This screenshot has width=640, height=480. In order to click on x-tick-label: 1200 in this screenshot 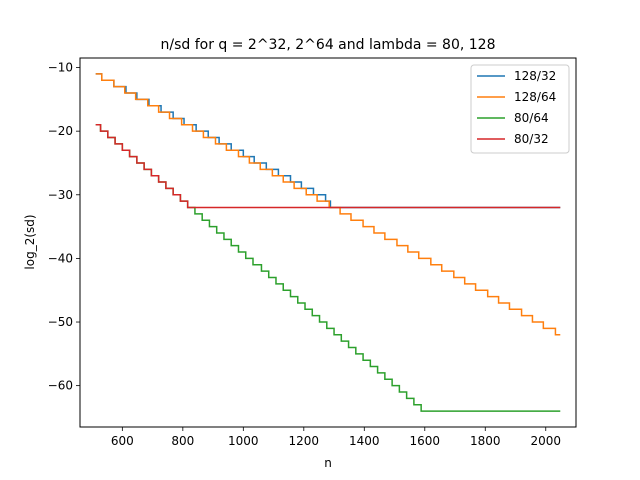, I will do `click(304, 441)`.